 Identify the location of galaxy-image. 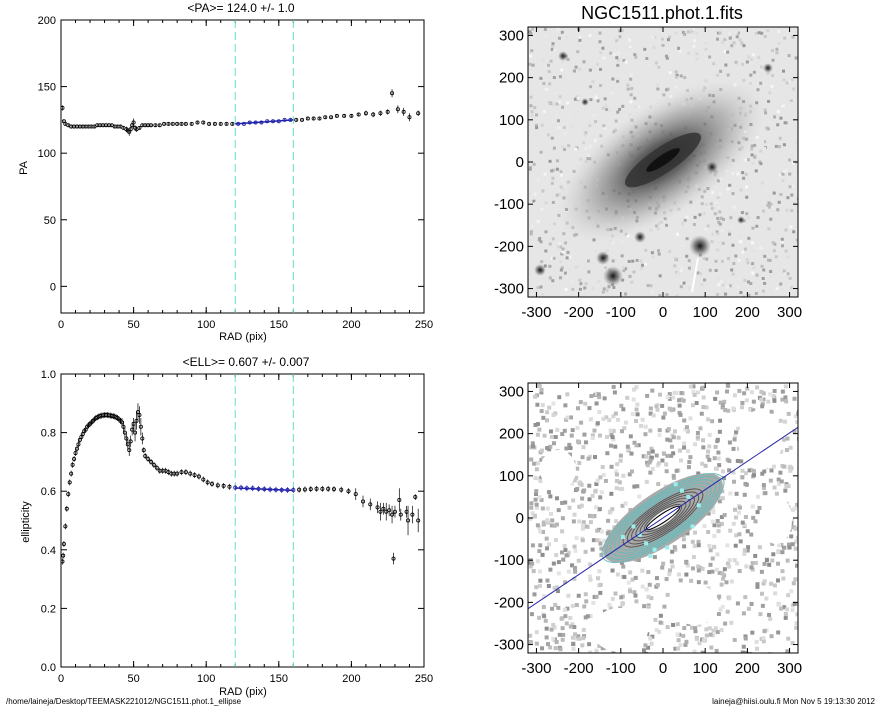
(663, 162).